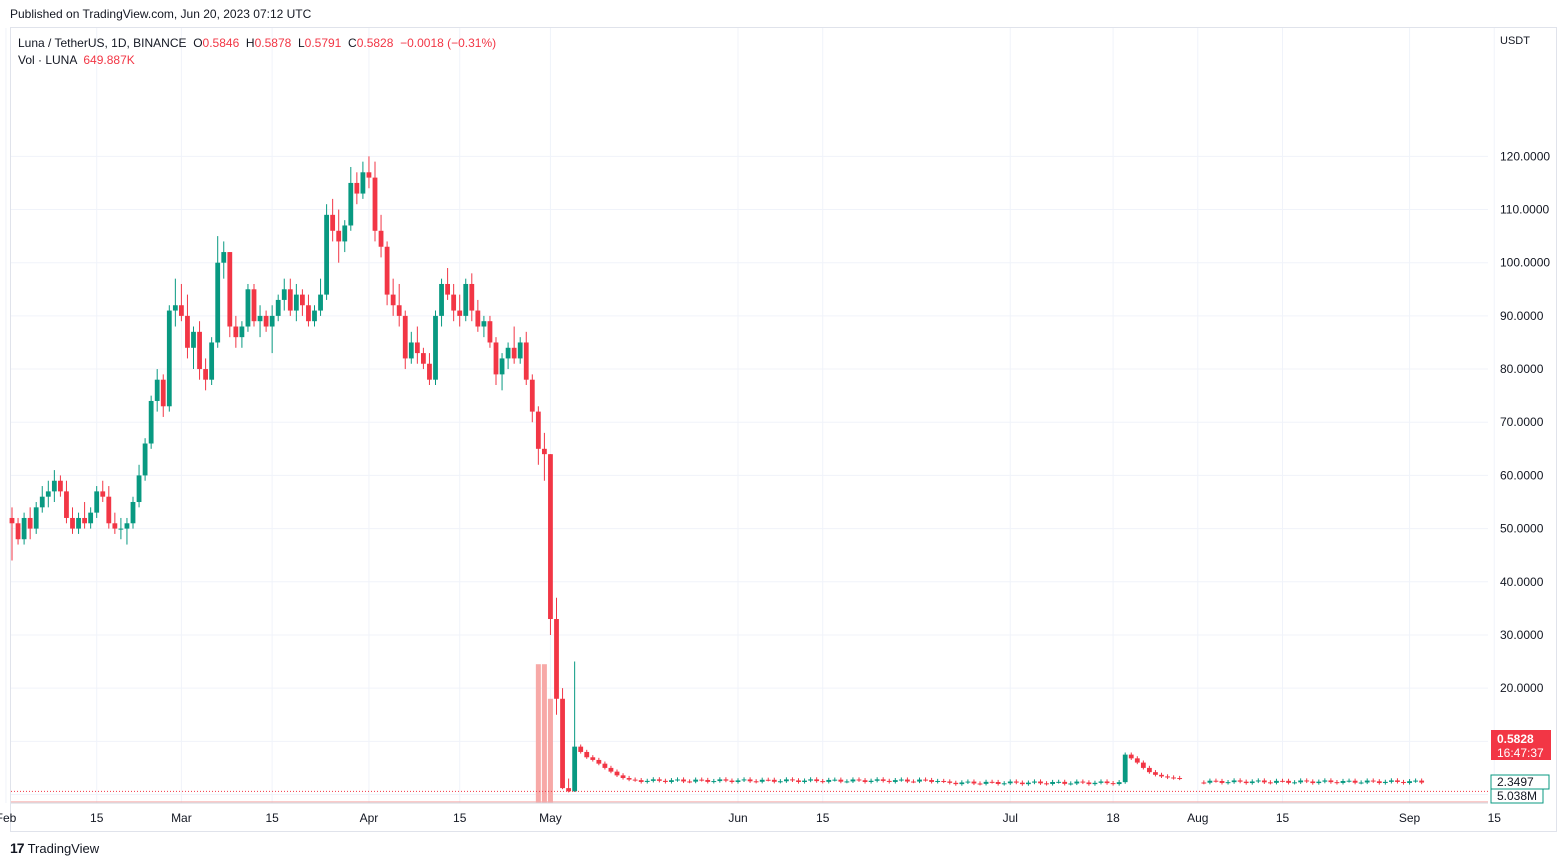  Describe the element at coordinates (17, 848) in the screenshot. I see `tradingview-logo-icon: 17` at that location.